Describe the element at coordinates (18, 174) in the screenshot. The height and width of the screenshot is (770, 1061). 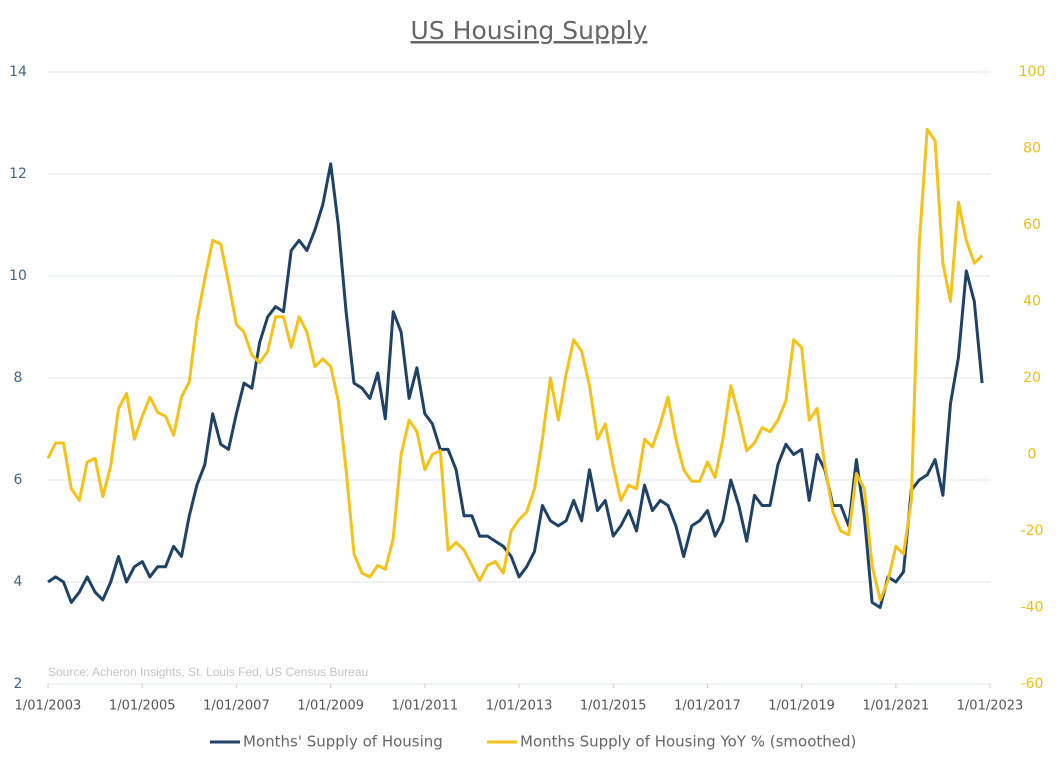
I see `y-tick-label: 12` at that location.